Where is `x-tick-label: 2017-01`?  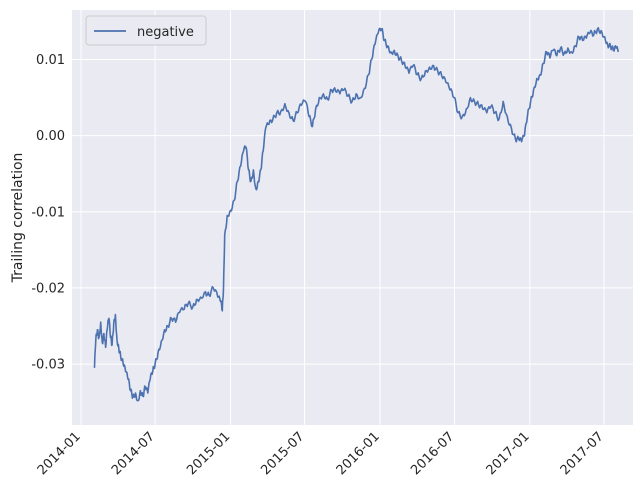 x-tick-label: 2017-01 is located at coordinates (508, 453).